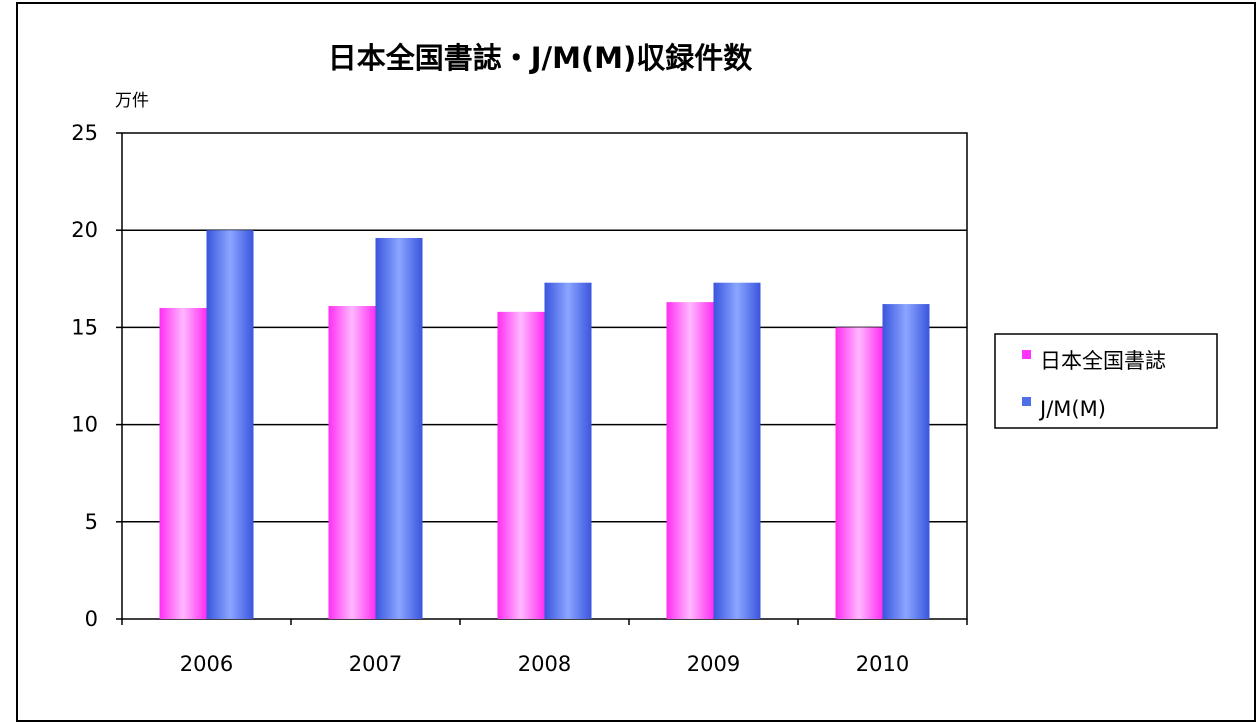 The image size is (1257, 722). What do you see at coordinates (183, 463) in the screenshot?
I see `bar-series1-2006` at bounding box center [183, 463].